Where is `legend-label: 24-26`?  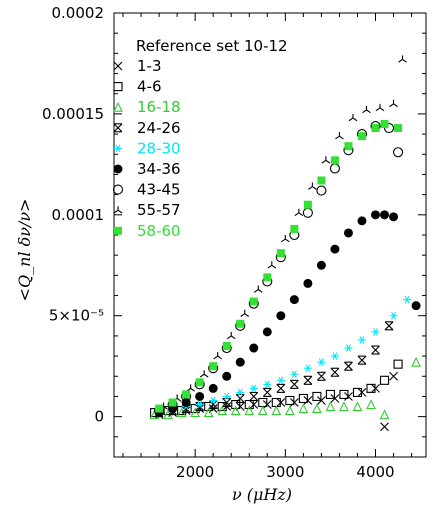 legend-label: 24-26 is located at coordinates (159, 128).